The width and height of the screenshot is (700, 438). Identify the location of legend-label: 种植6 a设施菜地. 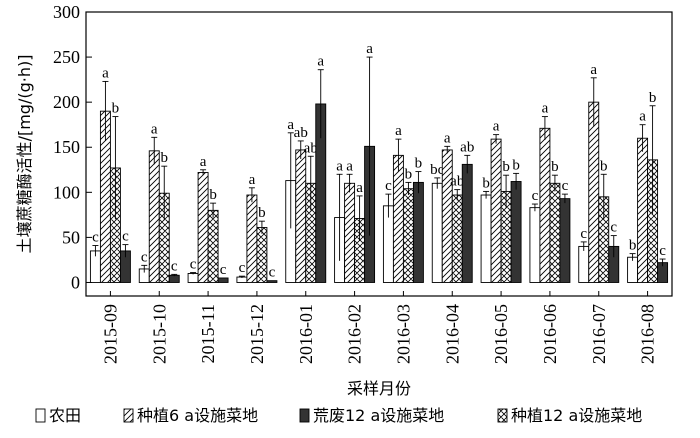
(197, 415).